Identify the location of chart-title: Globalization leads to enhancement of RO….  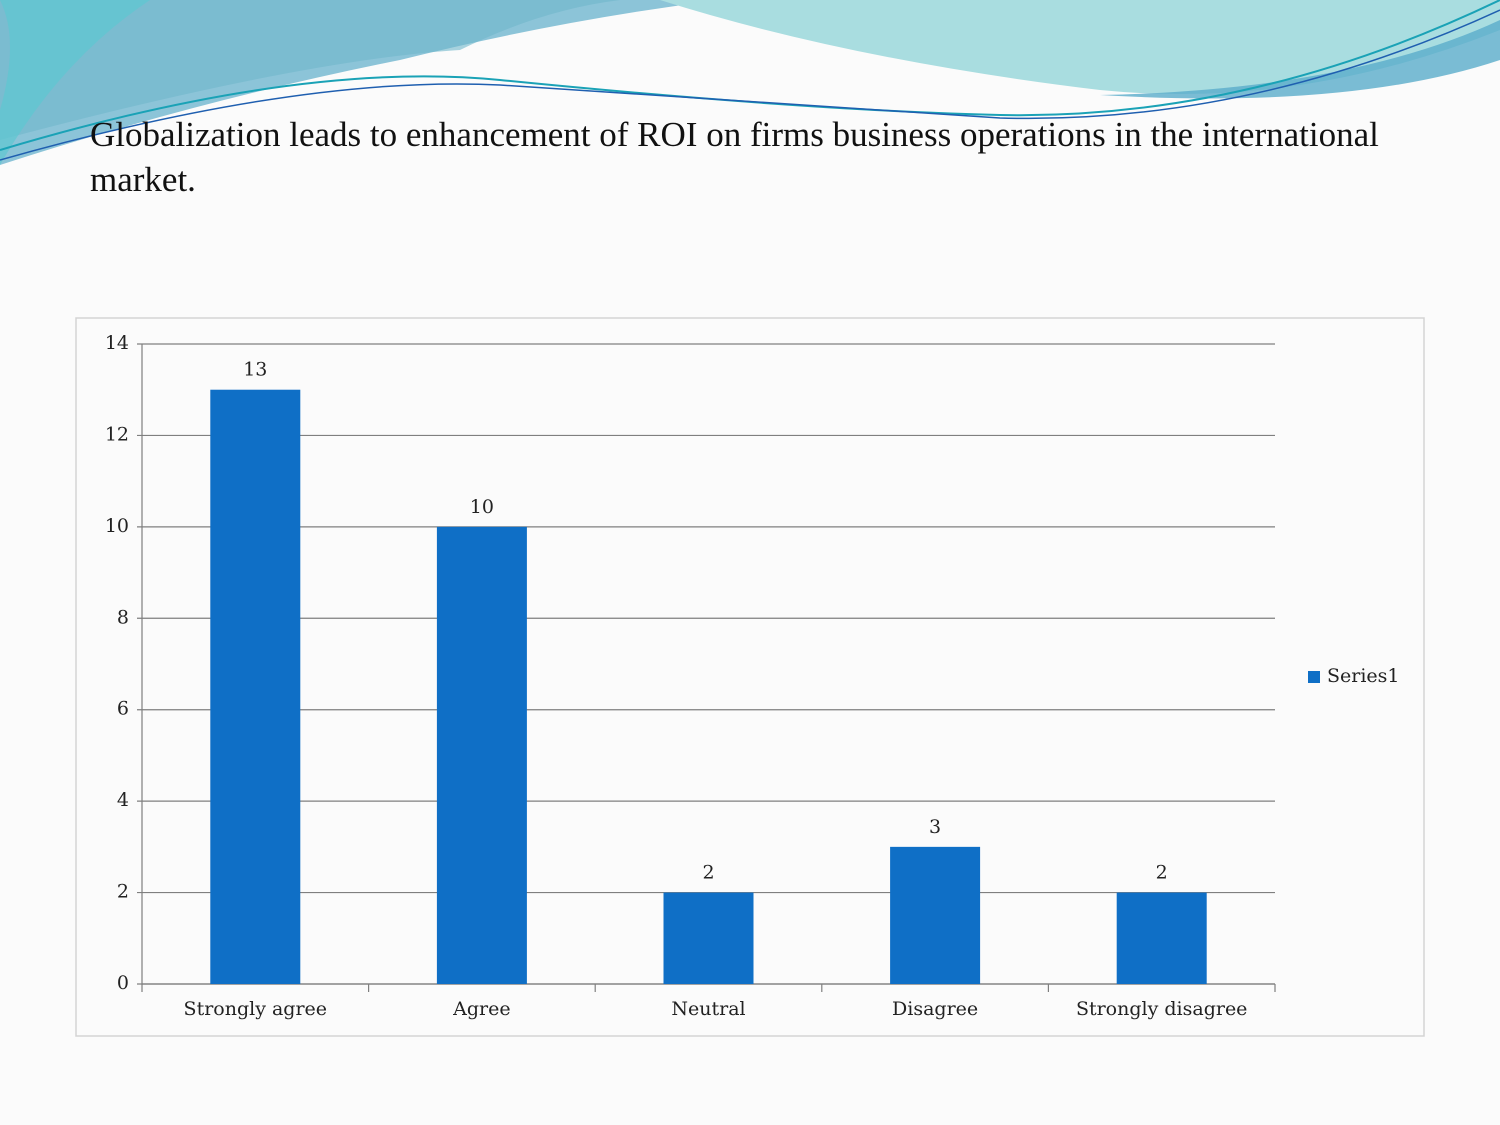
(734, 157).